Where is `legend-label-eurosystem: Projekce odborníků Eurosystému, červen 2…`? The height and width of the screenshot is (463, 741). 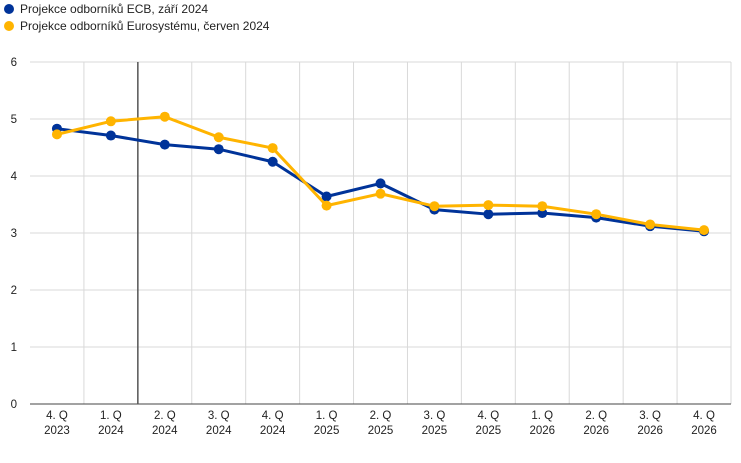 legend-label-eurosystem: Projekce odborníků Eurosystému, červen 2… is located at coordinates (145, 25).